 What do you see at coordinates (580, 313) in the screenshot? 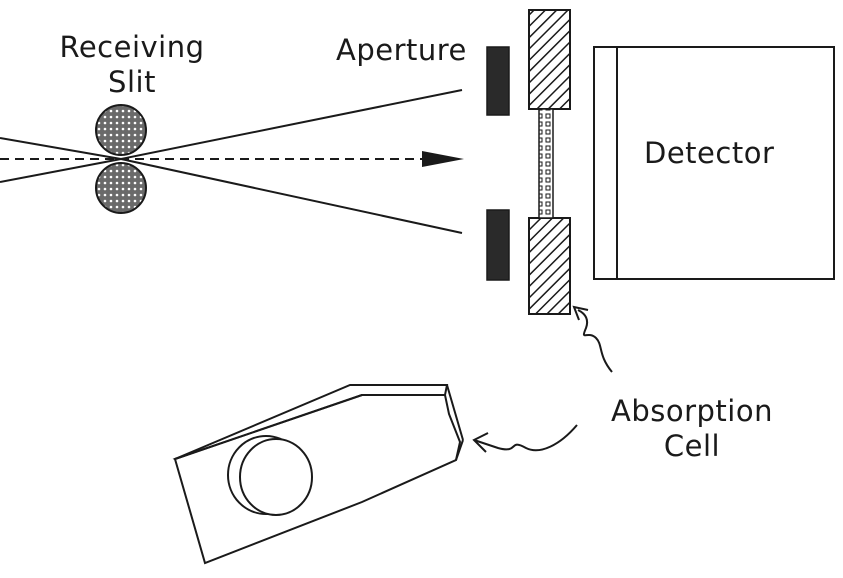
I see `pointer-to-cell-holder-arrowhead` at bounding box center [580, 313].